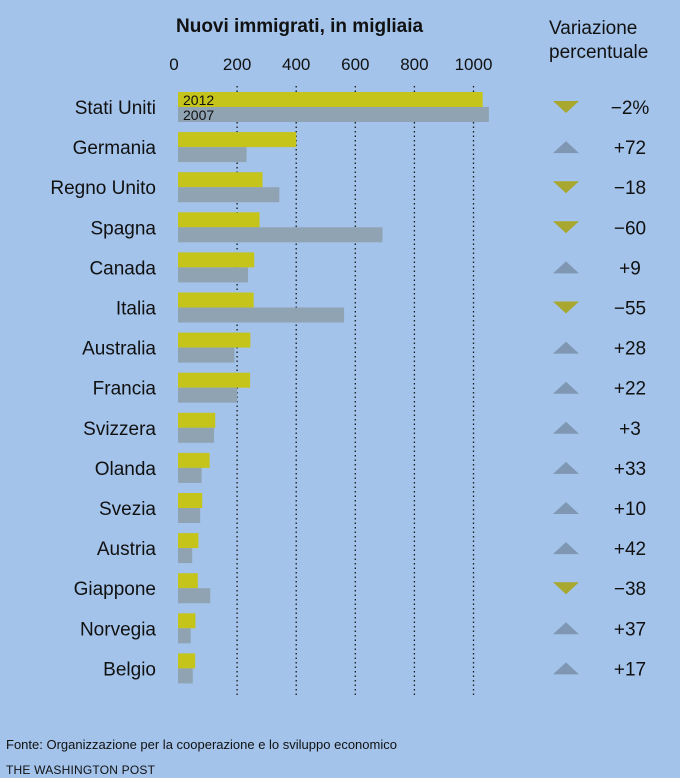 This screenshot has height=778, width=680. Describe the element at coordinates (630, 349) in the screenshot. I see `change-value: +28` at that location.